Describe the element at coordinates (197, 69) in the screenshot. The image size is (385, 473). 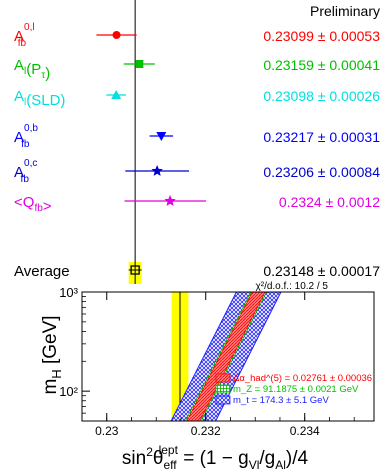
I see `measurement-row: Al(Pτ) 0.23159 ± 0.00041` at that location.